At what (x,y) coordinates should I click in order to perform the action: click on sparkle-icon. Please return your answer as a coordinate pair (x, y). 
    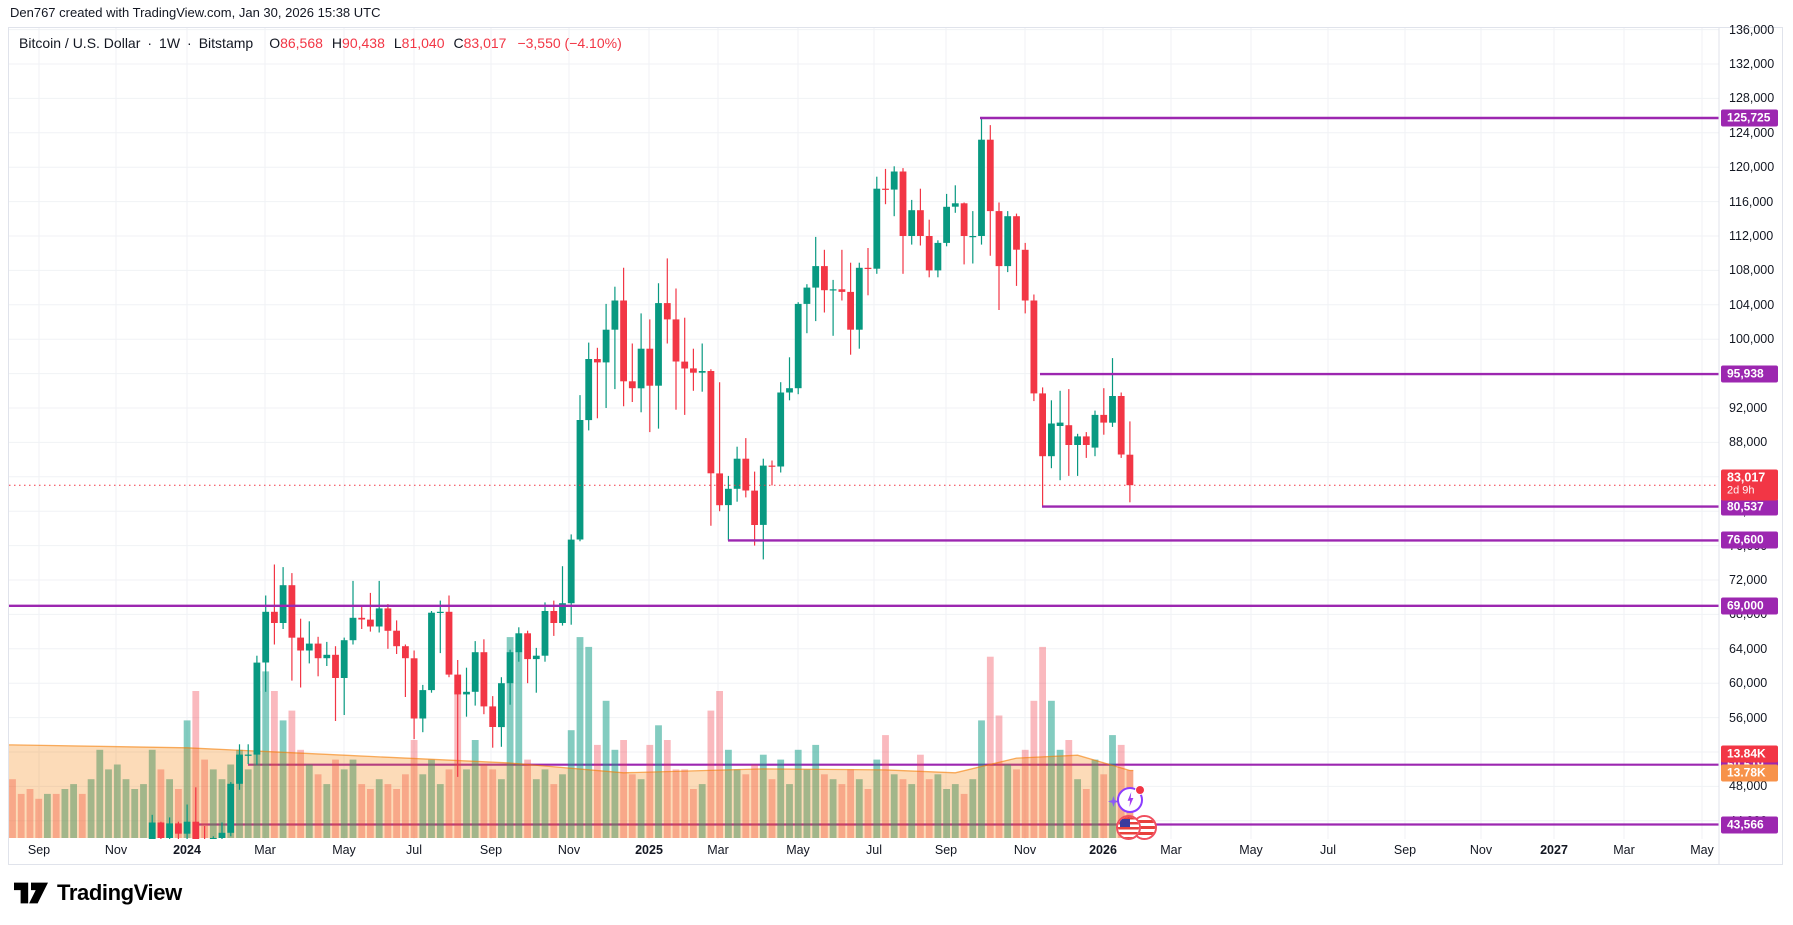
    Looking at the image, I should click on (1113, 801).